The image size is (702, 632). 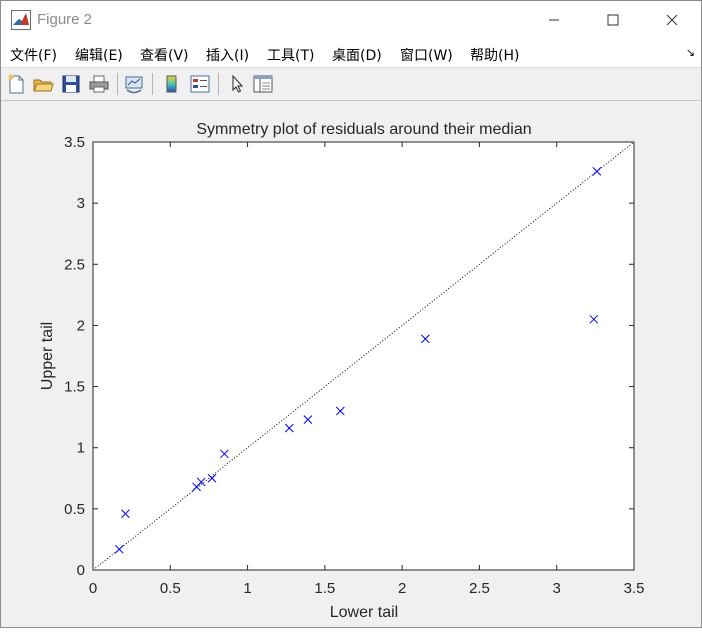 What do you see at coordinates (81, 203) in the screenshot?
I see `y-tick-label: 3` at bounding box center [81, 203].